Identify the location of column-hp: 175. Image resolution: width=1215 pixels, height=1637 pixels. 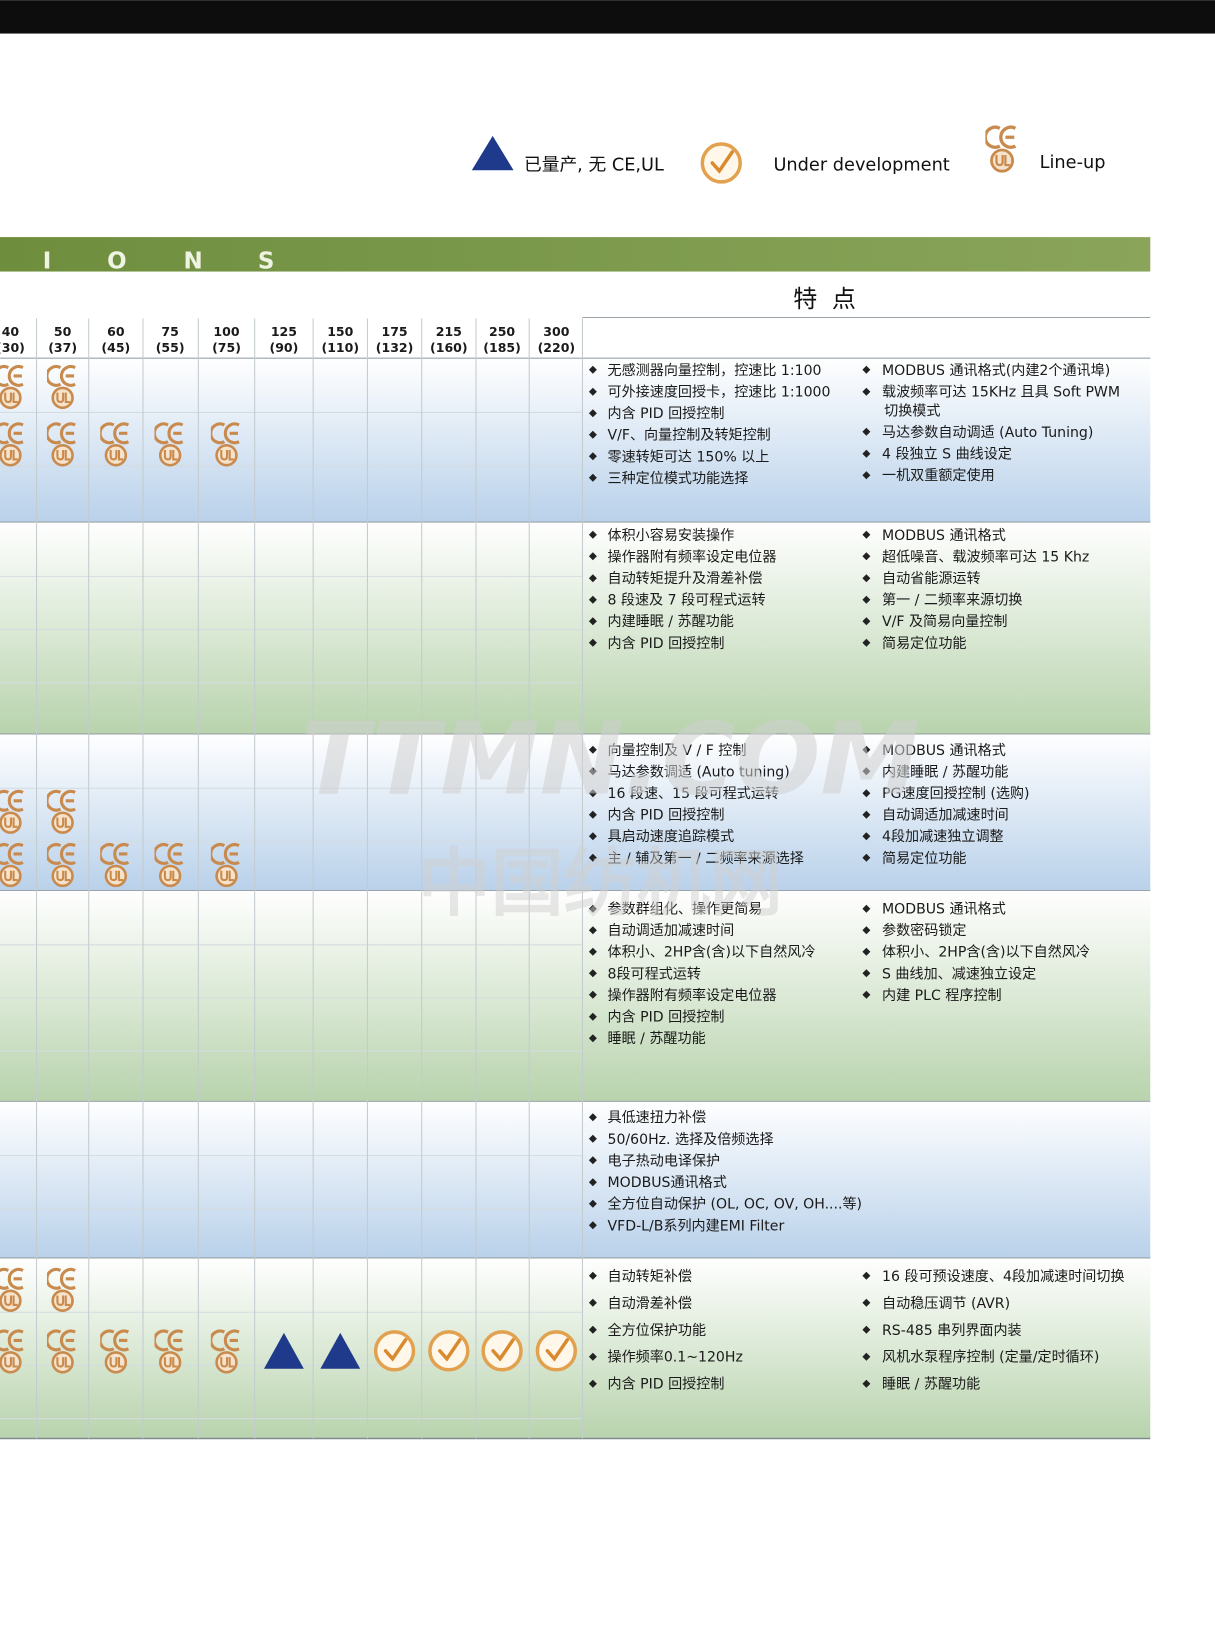
(394, 331).